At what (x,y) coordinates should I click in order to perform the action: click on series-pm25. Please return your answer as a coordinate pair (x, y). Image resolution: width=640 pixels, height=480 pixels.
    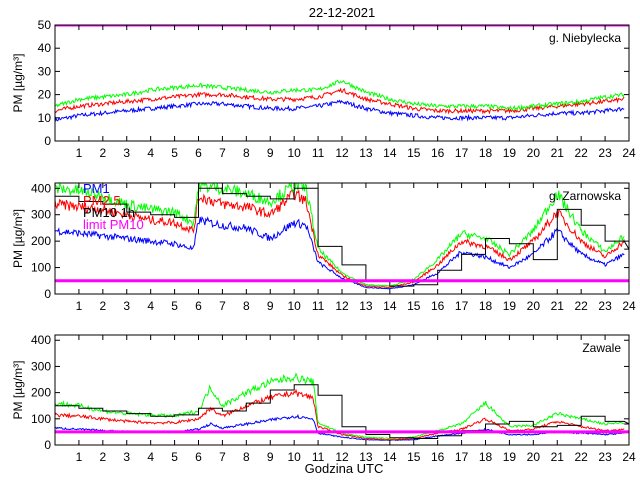
    Looking at the image, I should click on (340, 101).